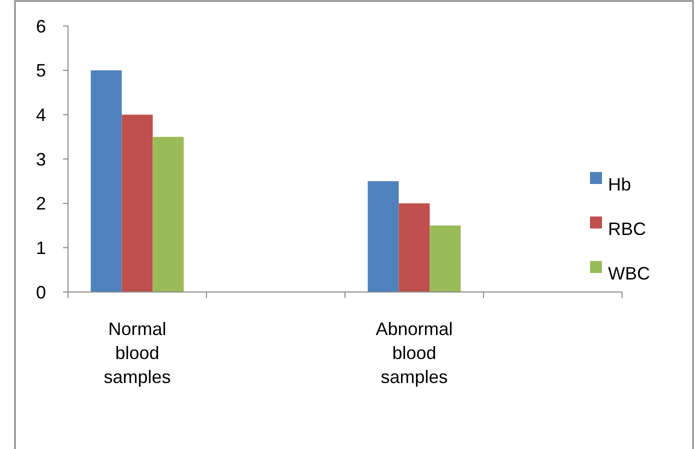 Image resolution: width=695 pixels, height=449 pixels. I want to click on y-tick-label: 3, so click(41, 159).